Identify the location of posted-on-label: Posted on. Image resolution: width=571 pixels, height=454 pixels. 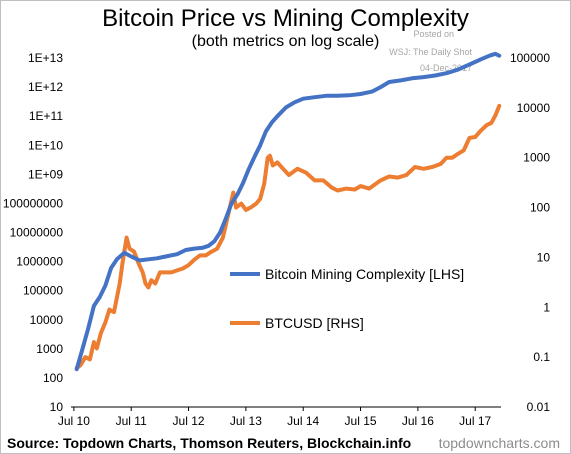
(433, 34).